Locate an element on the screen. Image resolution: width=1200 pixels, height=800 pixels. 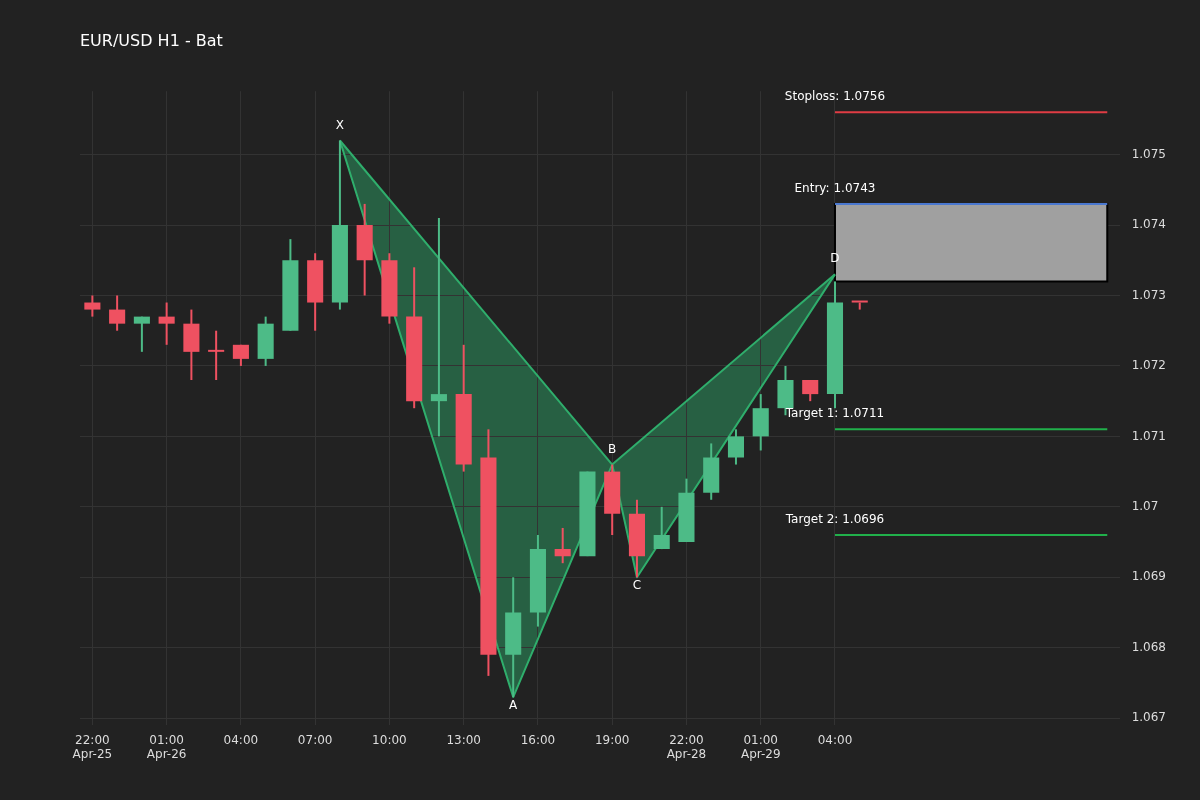
y-tick-label: 1.074 is located at coordinates (1149, 224).